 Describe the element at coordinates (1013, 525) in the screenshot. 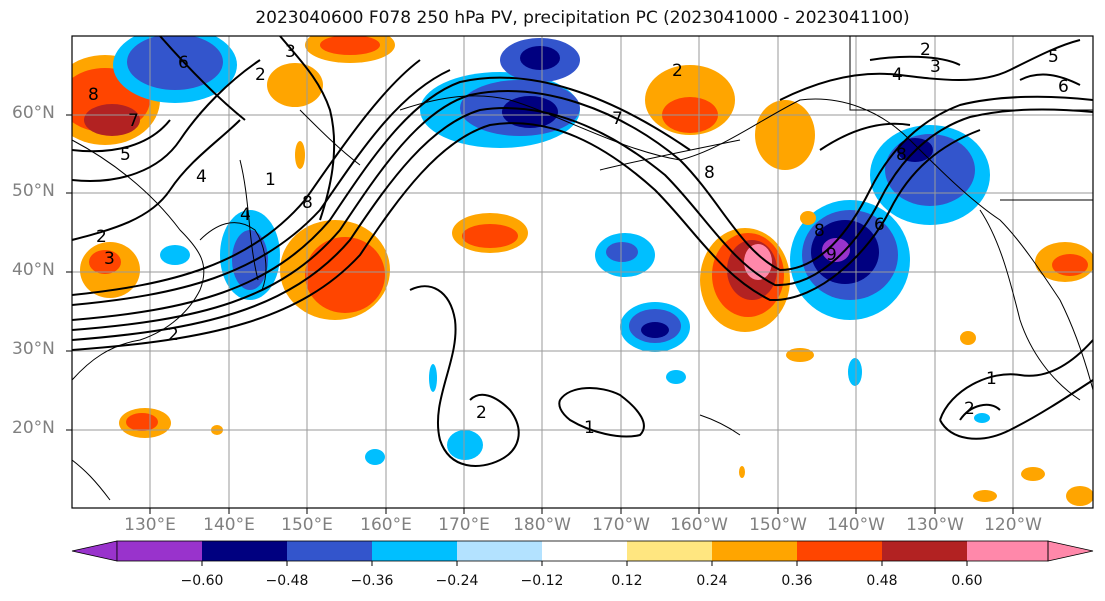

I see `lon-label: 120°W` at that location.